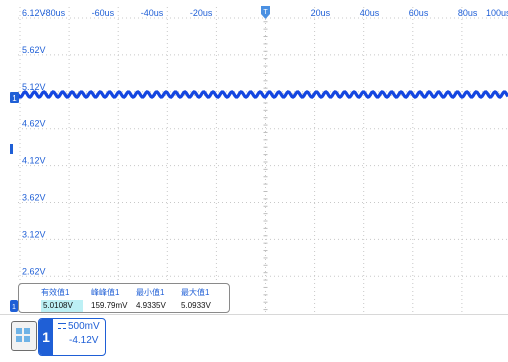  I want to click on measurement-value: 159.79mV, so click(109, 305).